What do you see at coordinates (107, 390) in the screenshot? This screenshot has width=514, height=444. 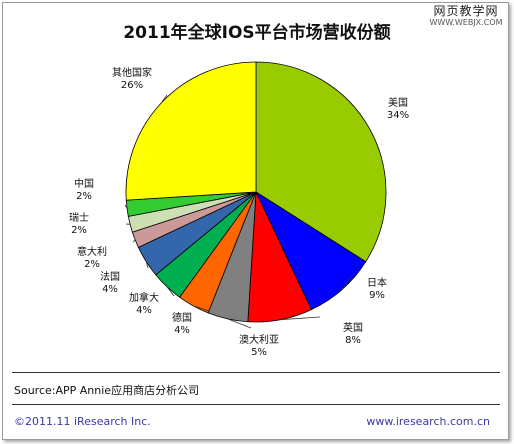 I see `source-note: Source:APP Annie应用商店分析公司` at bounding box center [107, 390].